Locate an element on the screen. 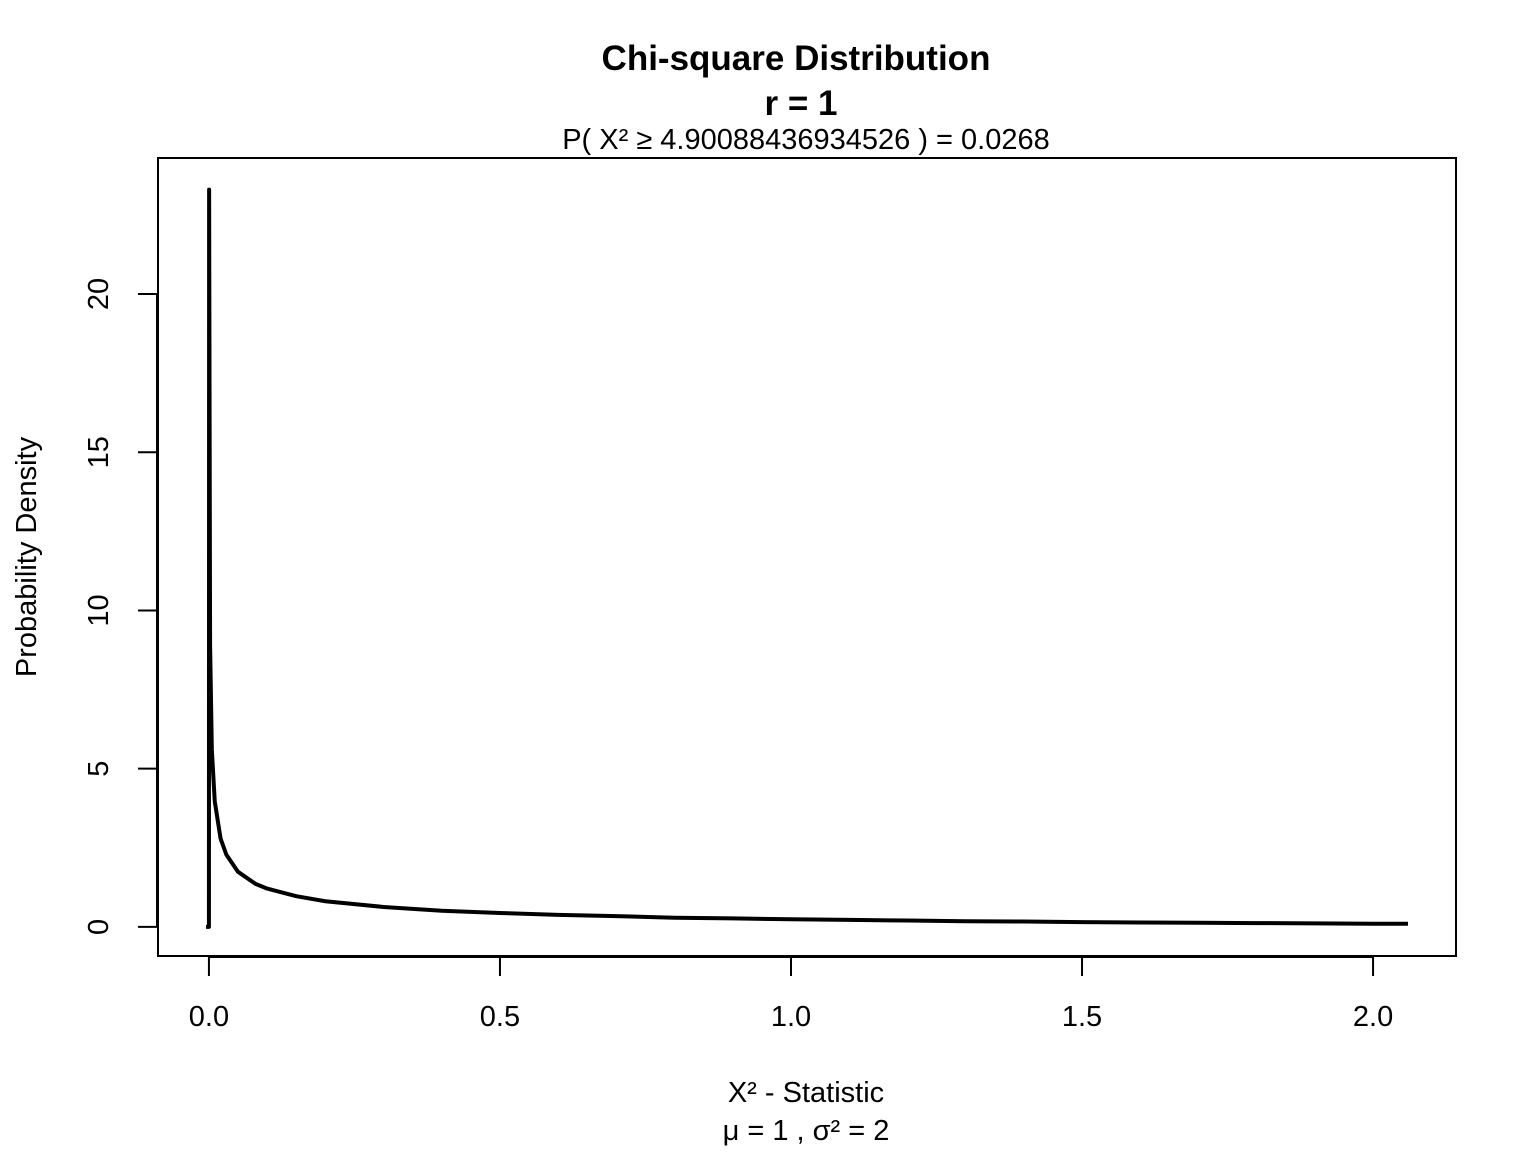 The image size is (1536, 1152). x-tick-label: 0.0 is located at coordinates (209, 1017).